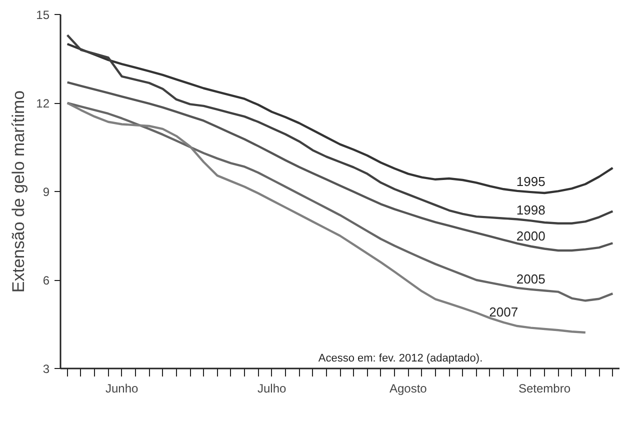 Image resolution: width=631 pixels, height=432 pixels. I want to click on annotation: Acesso em: fev. 2012 (adaptado)., so click(400, 358).